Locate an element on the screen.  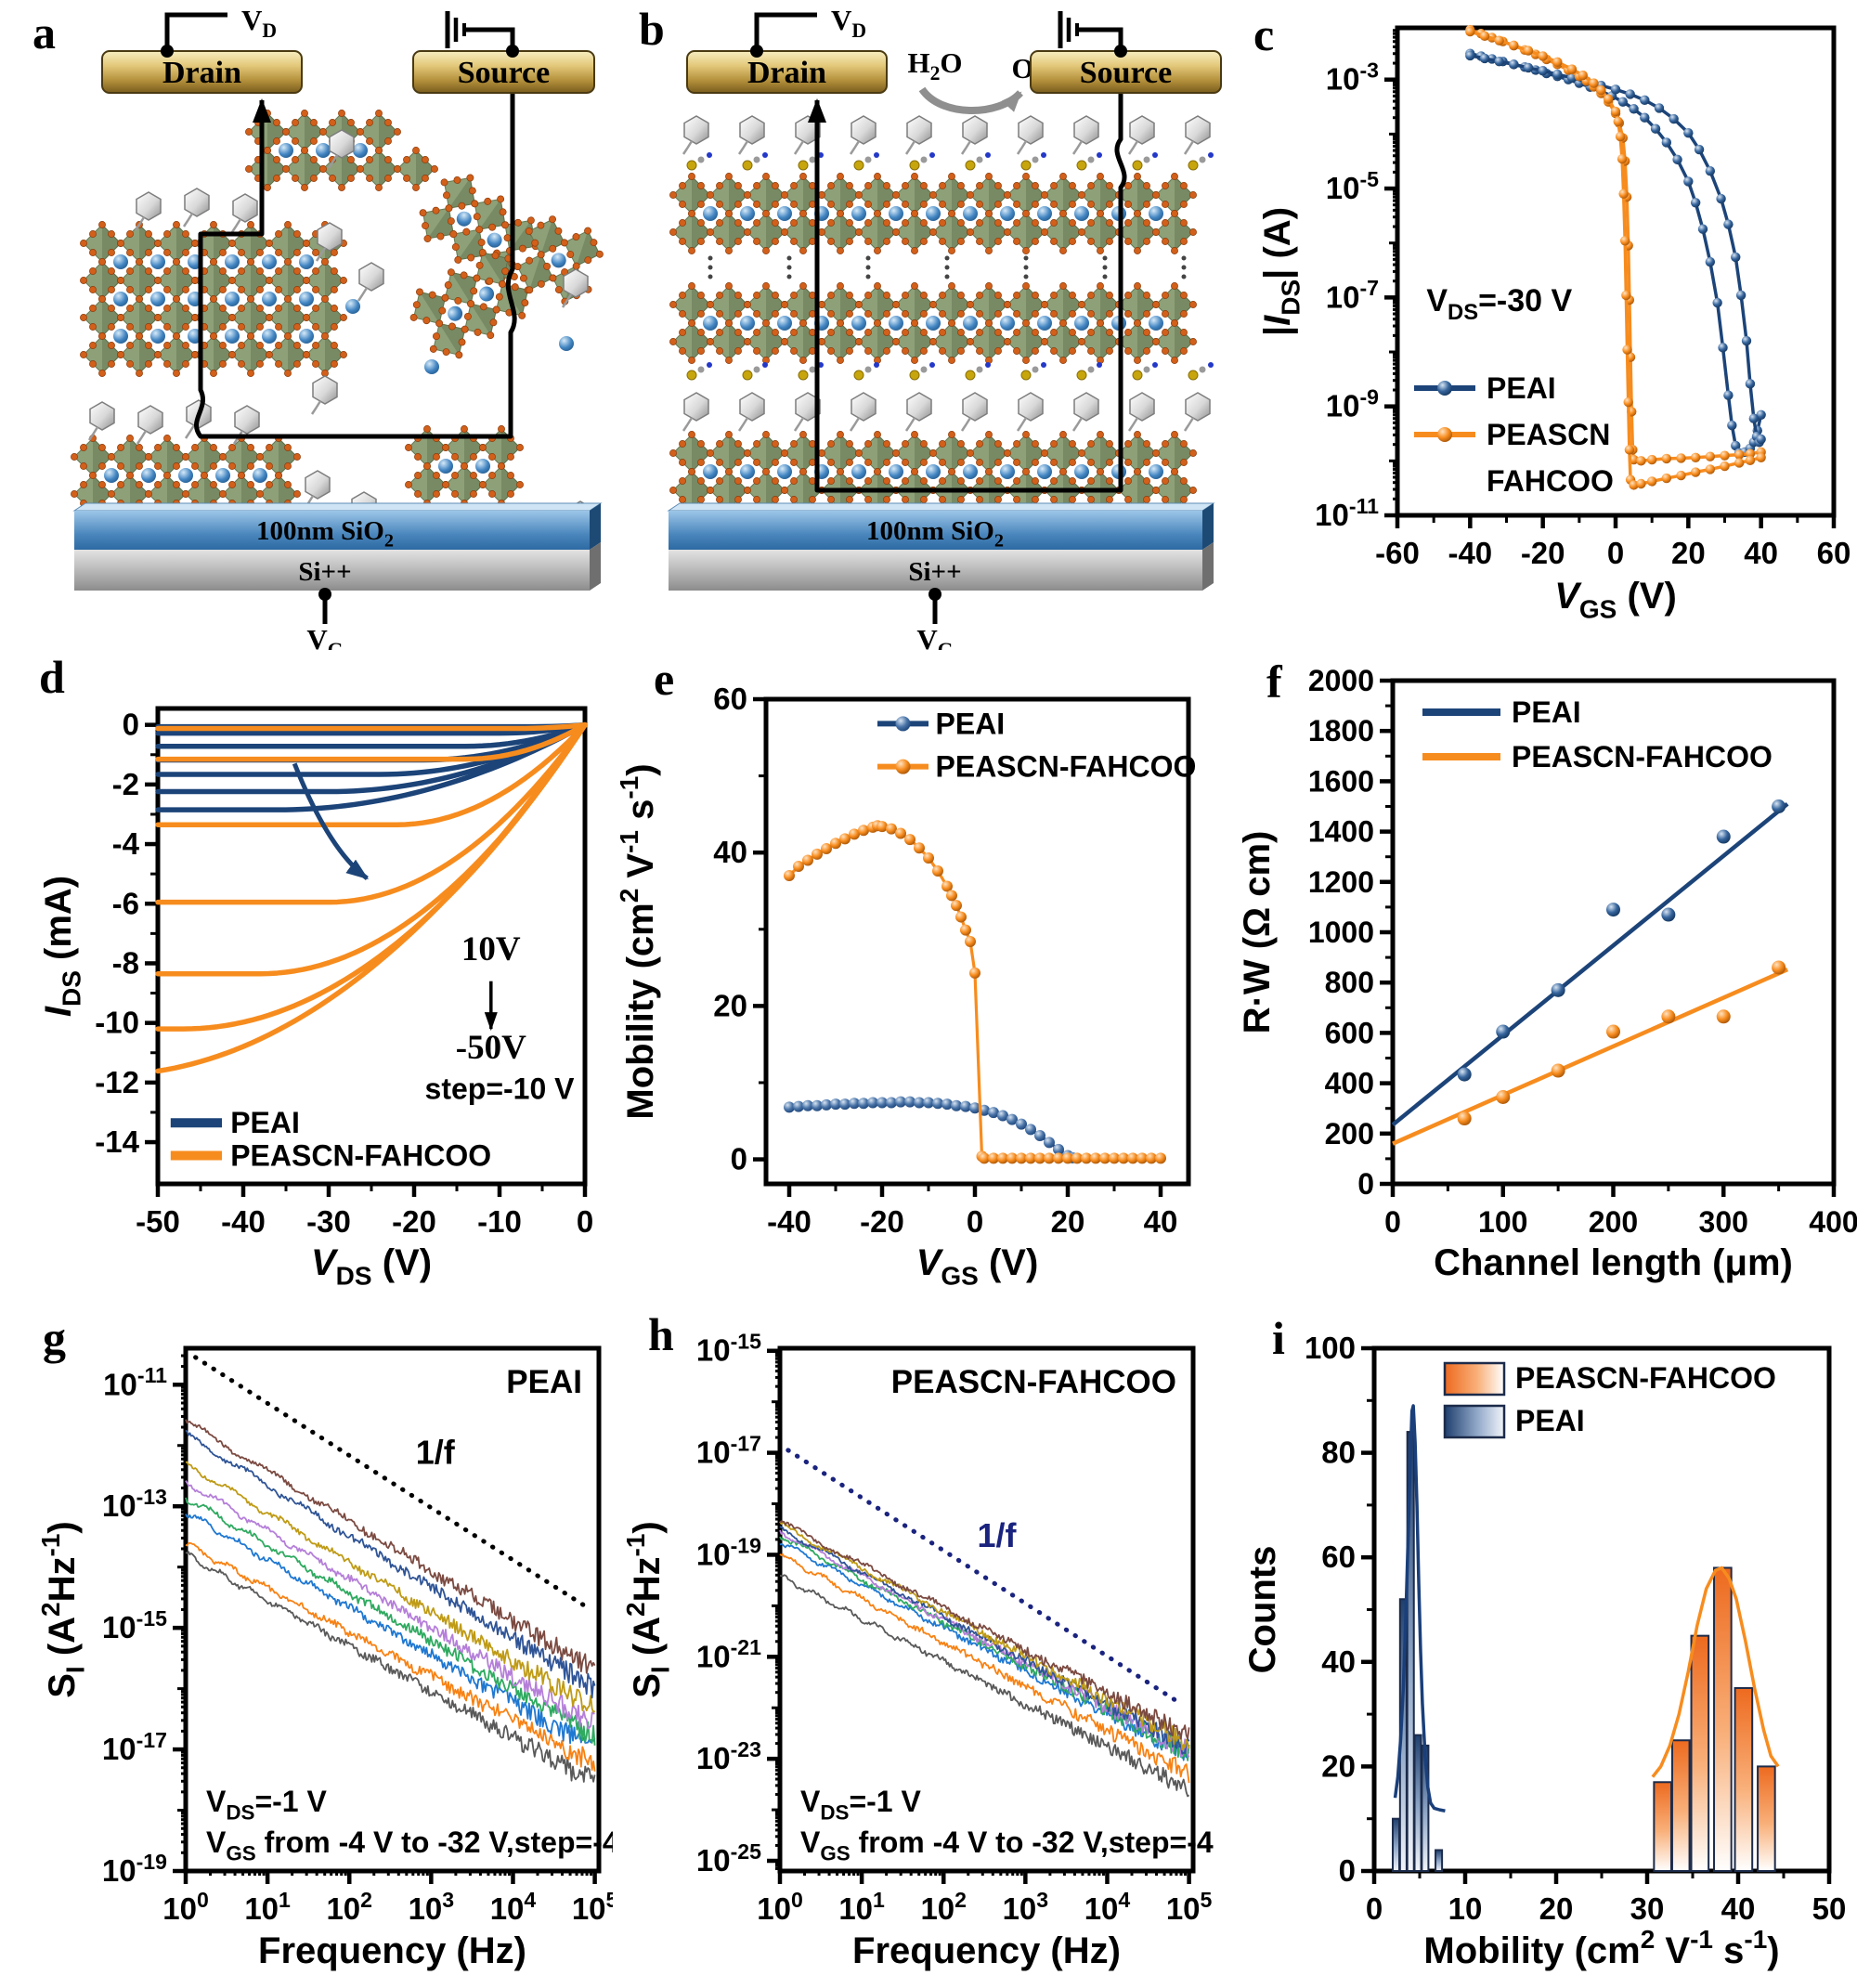
svg-text: Source is located at coordinates (1126, 73).